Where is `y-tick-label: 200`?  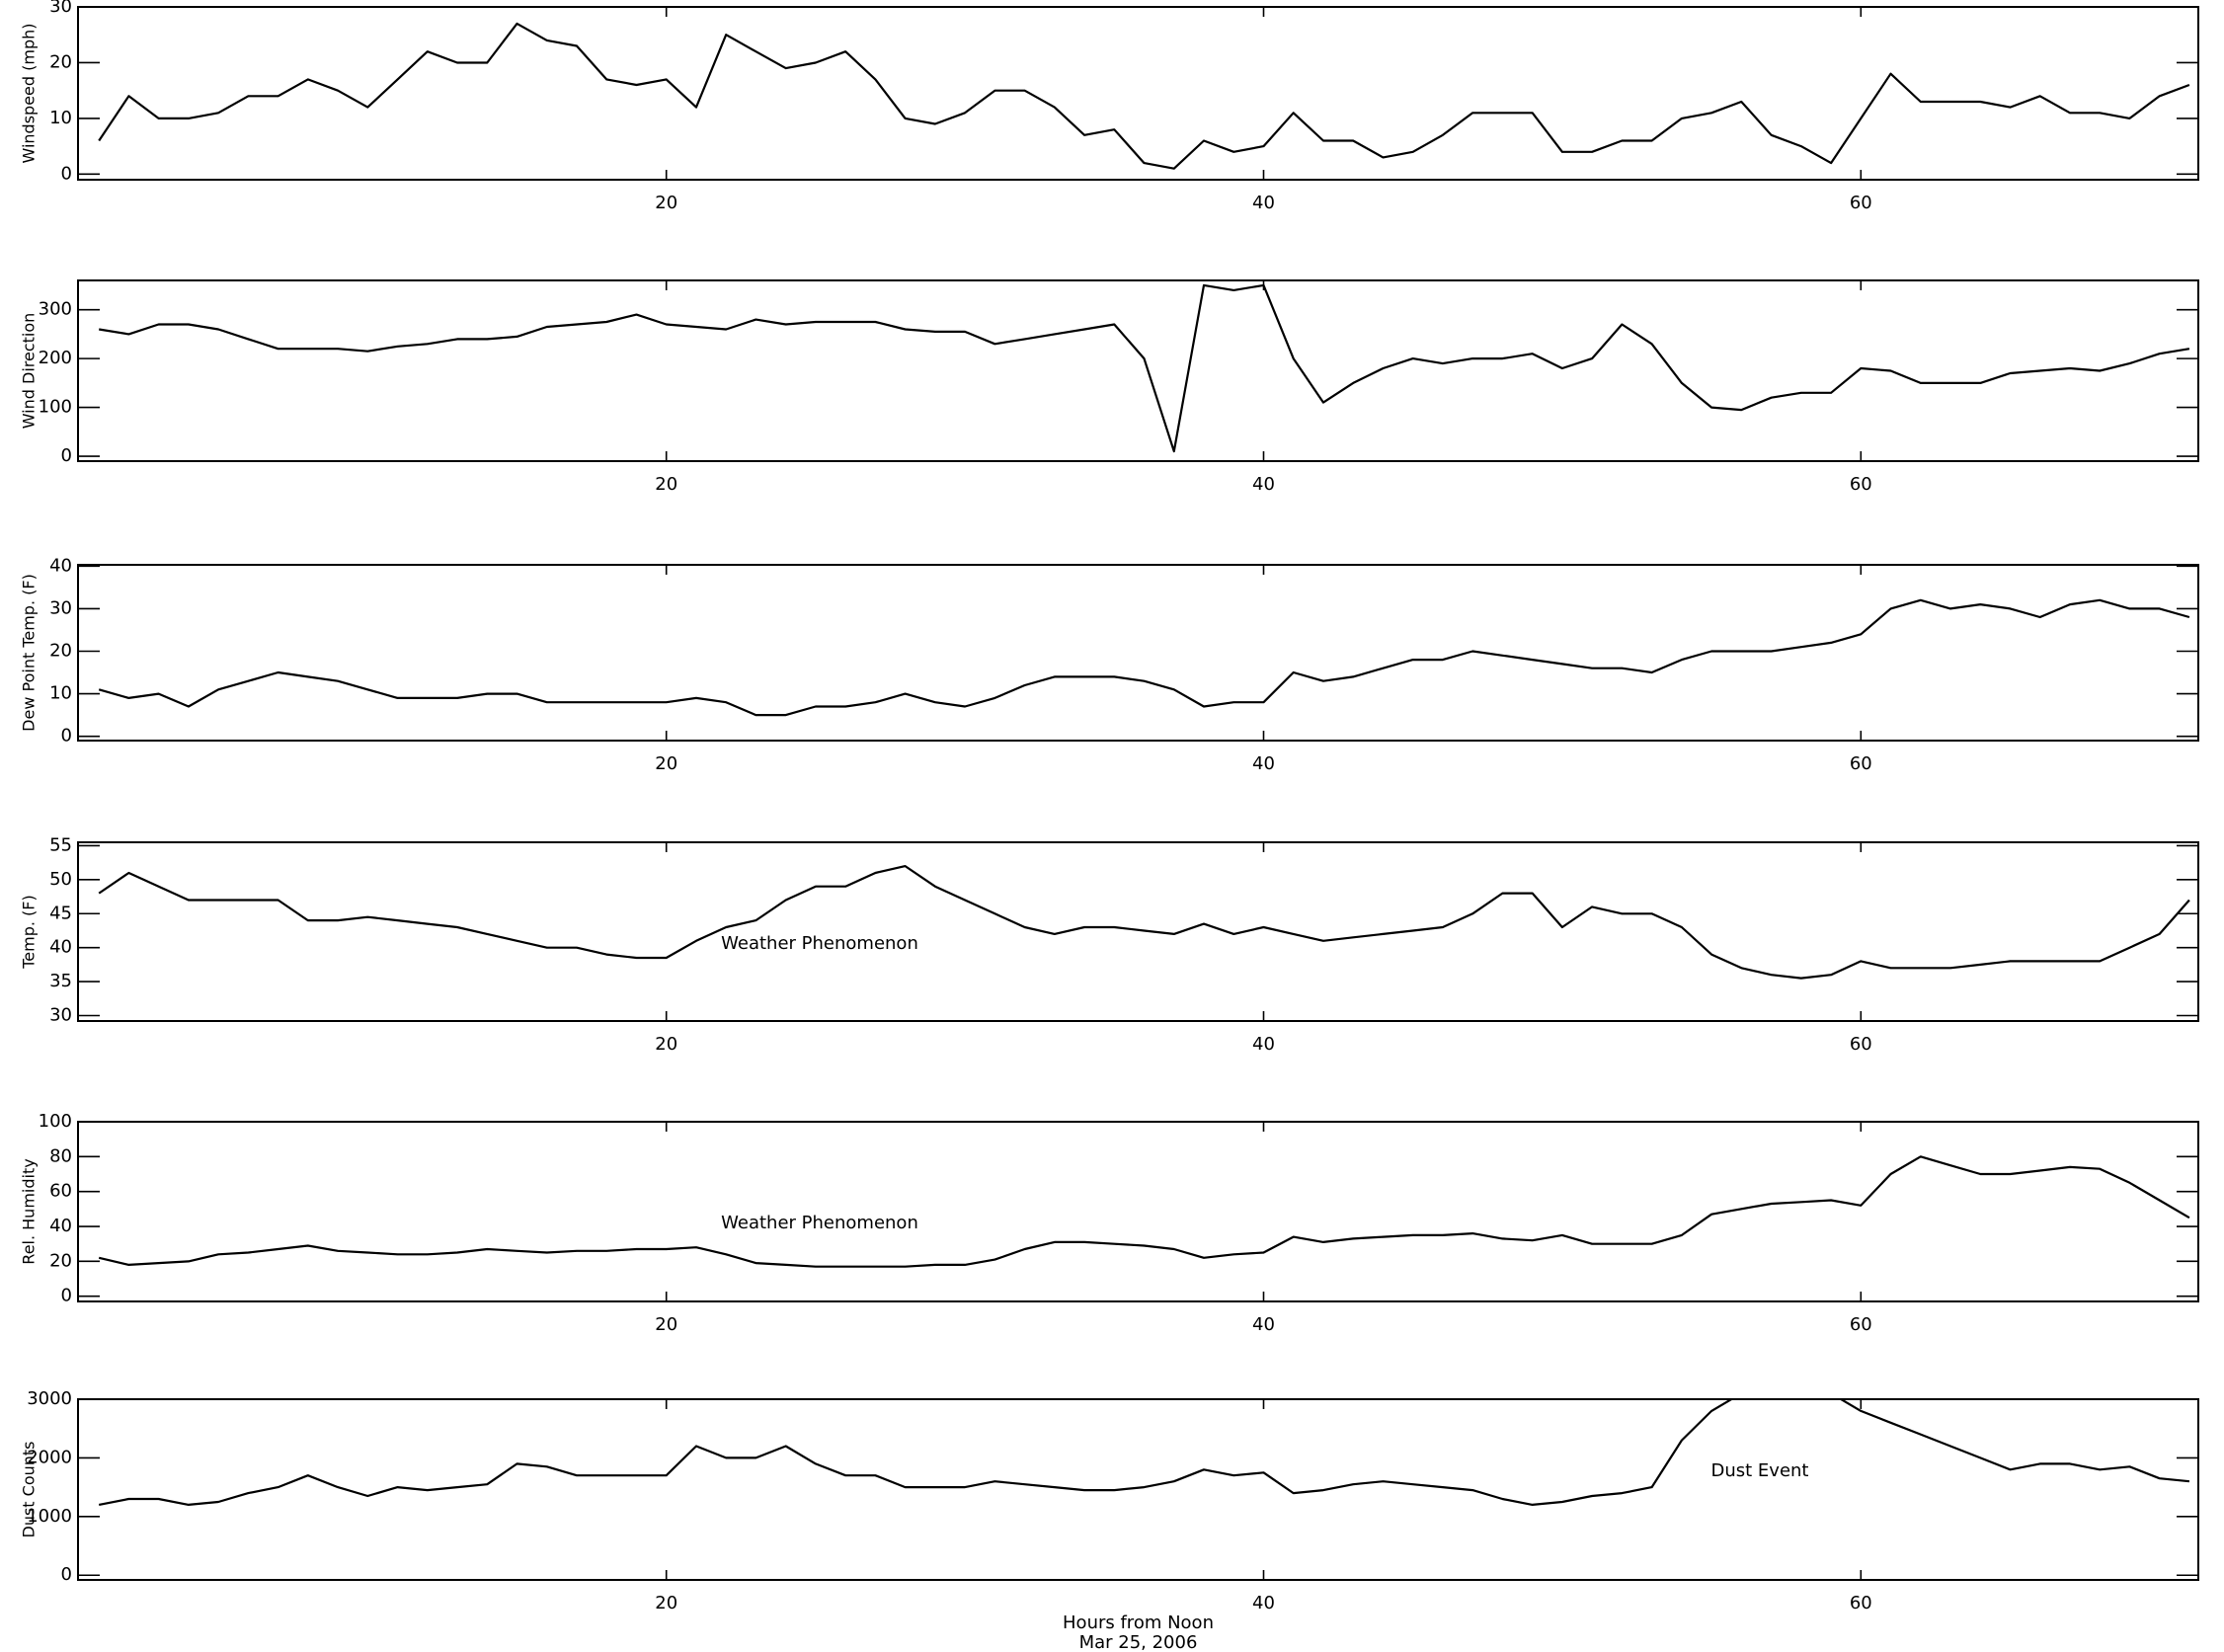 y-tick-label: 200 is located at coordinates (55, 358).